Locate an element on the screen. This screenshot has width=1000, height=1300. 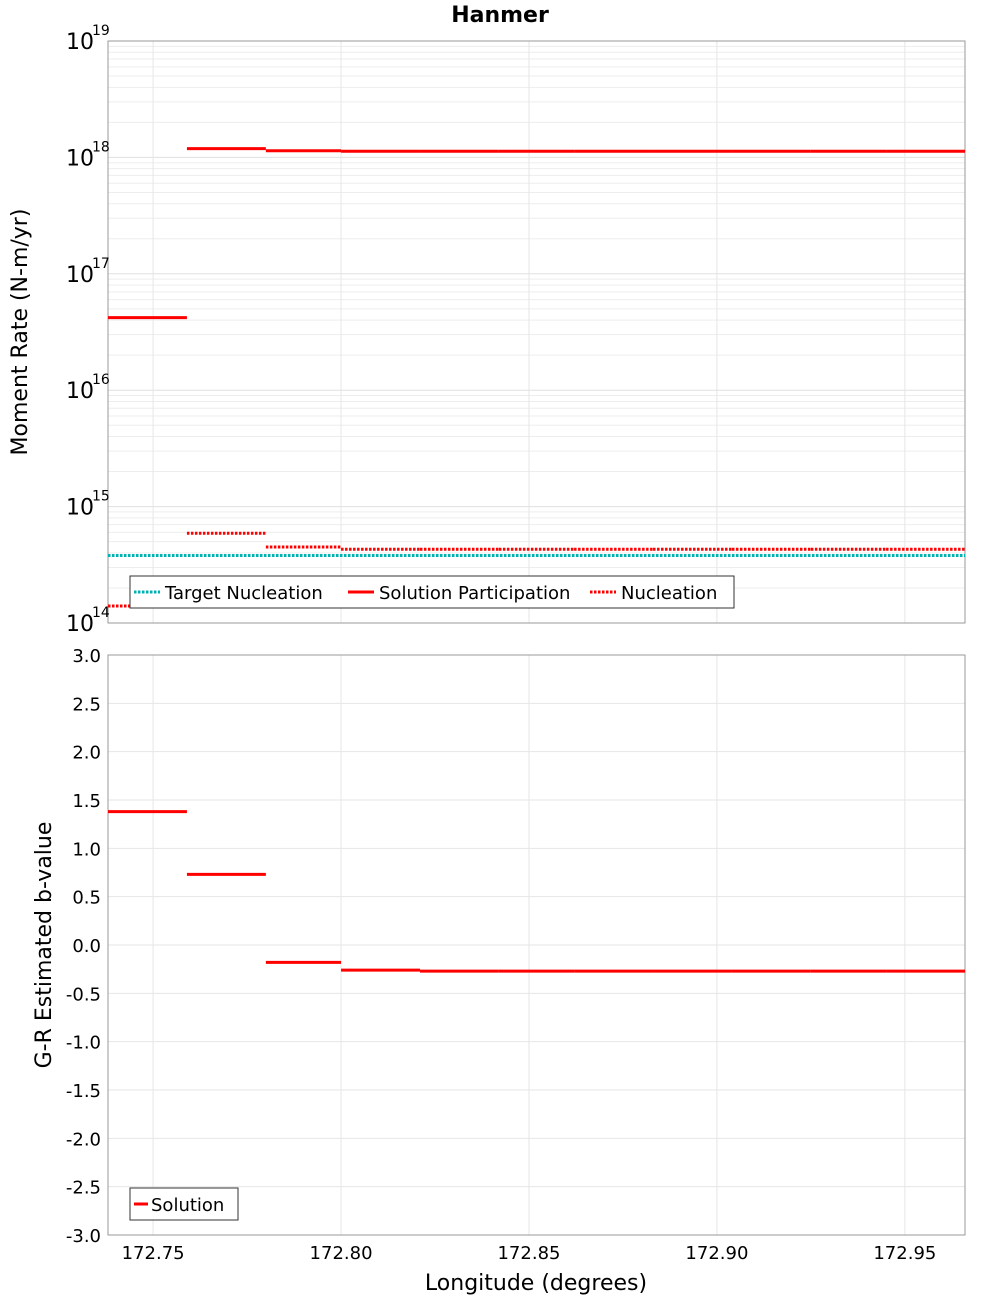
moment-rate-y-tick-exponent: 16 is located at coordinates (101, 380).